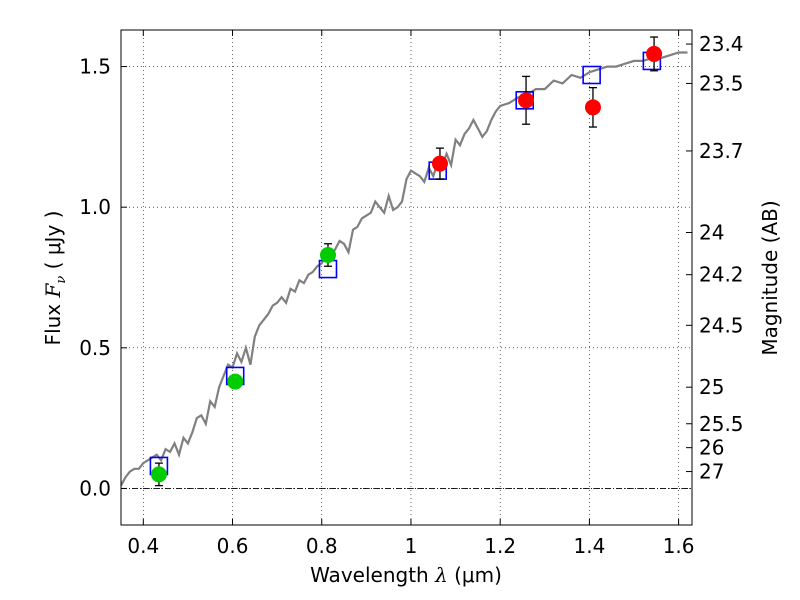 Image resolution: width=800 pixels, height=600 pixels. What do you see at coordinates (589, 546) in the screenshot?
I see `x-tick-label: 1.4` at bounding box center [589, 546].